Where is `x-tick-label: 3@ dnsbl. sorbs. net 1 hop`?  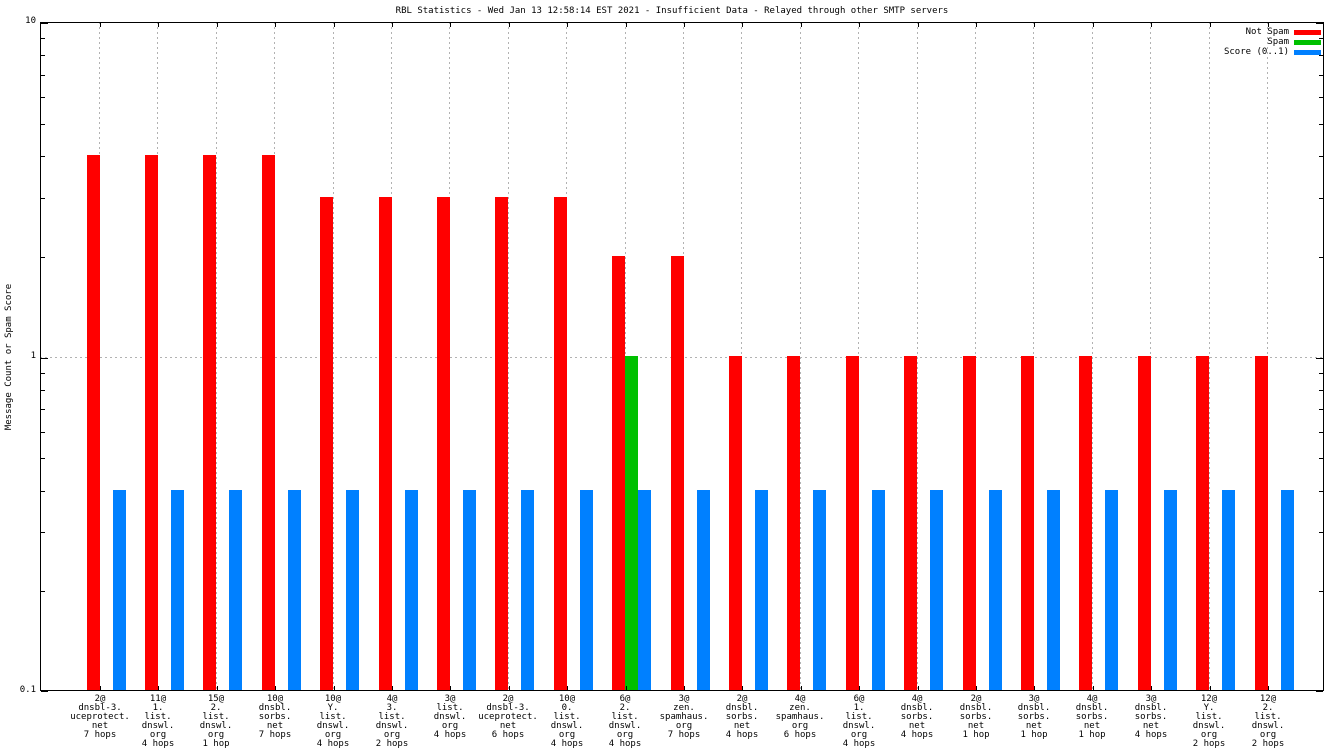
x-tick-label: 3@ dnsbl. sorbs. net 1 hop is located at coordinates (1034, 717).